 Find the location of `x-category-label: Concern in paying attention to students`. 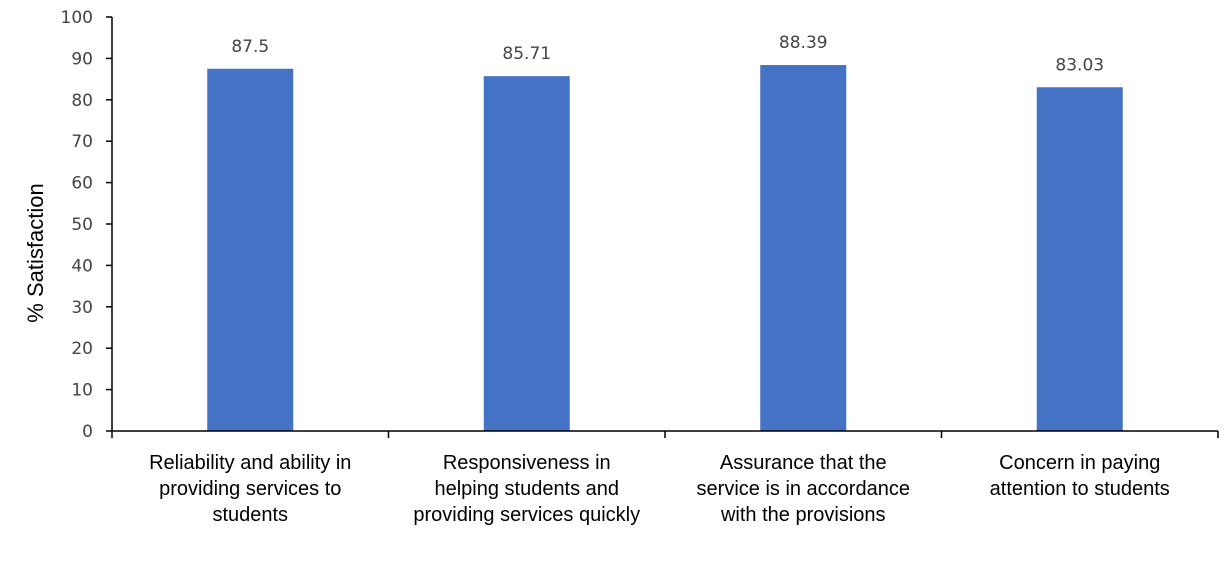

x-category-label: Concern in paying attention to students is located at coordinates (1079, 476).